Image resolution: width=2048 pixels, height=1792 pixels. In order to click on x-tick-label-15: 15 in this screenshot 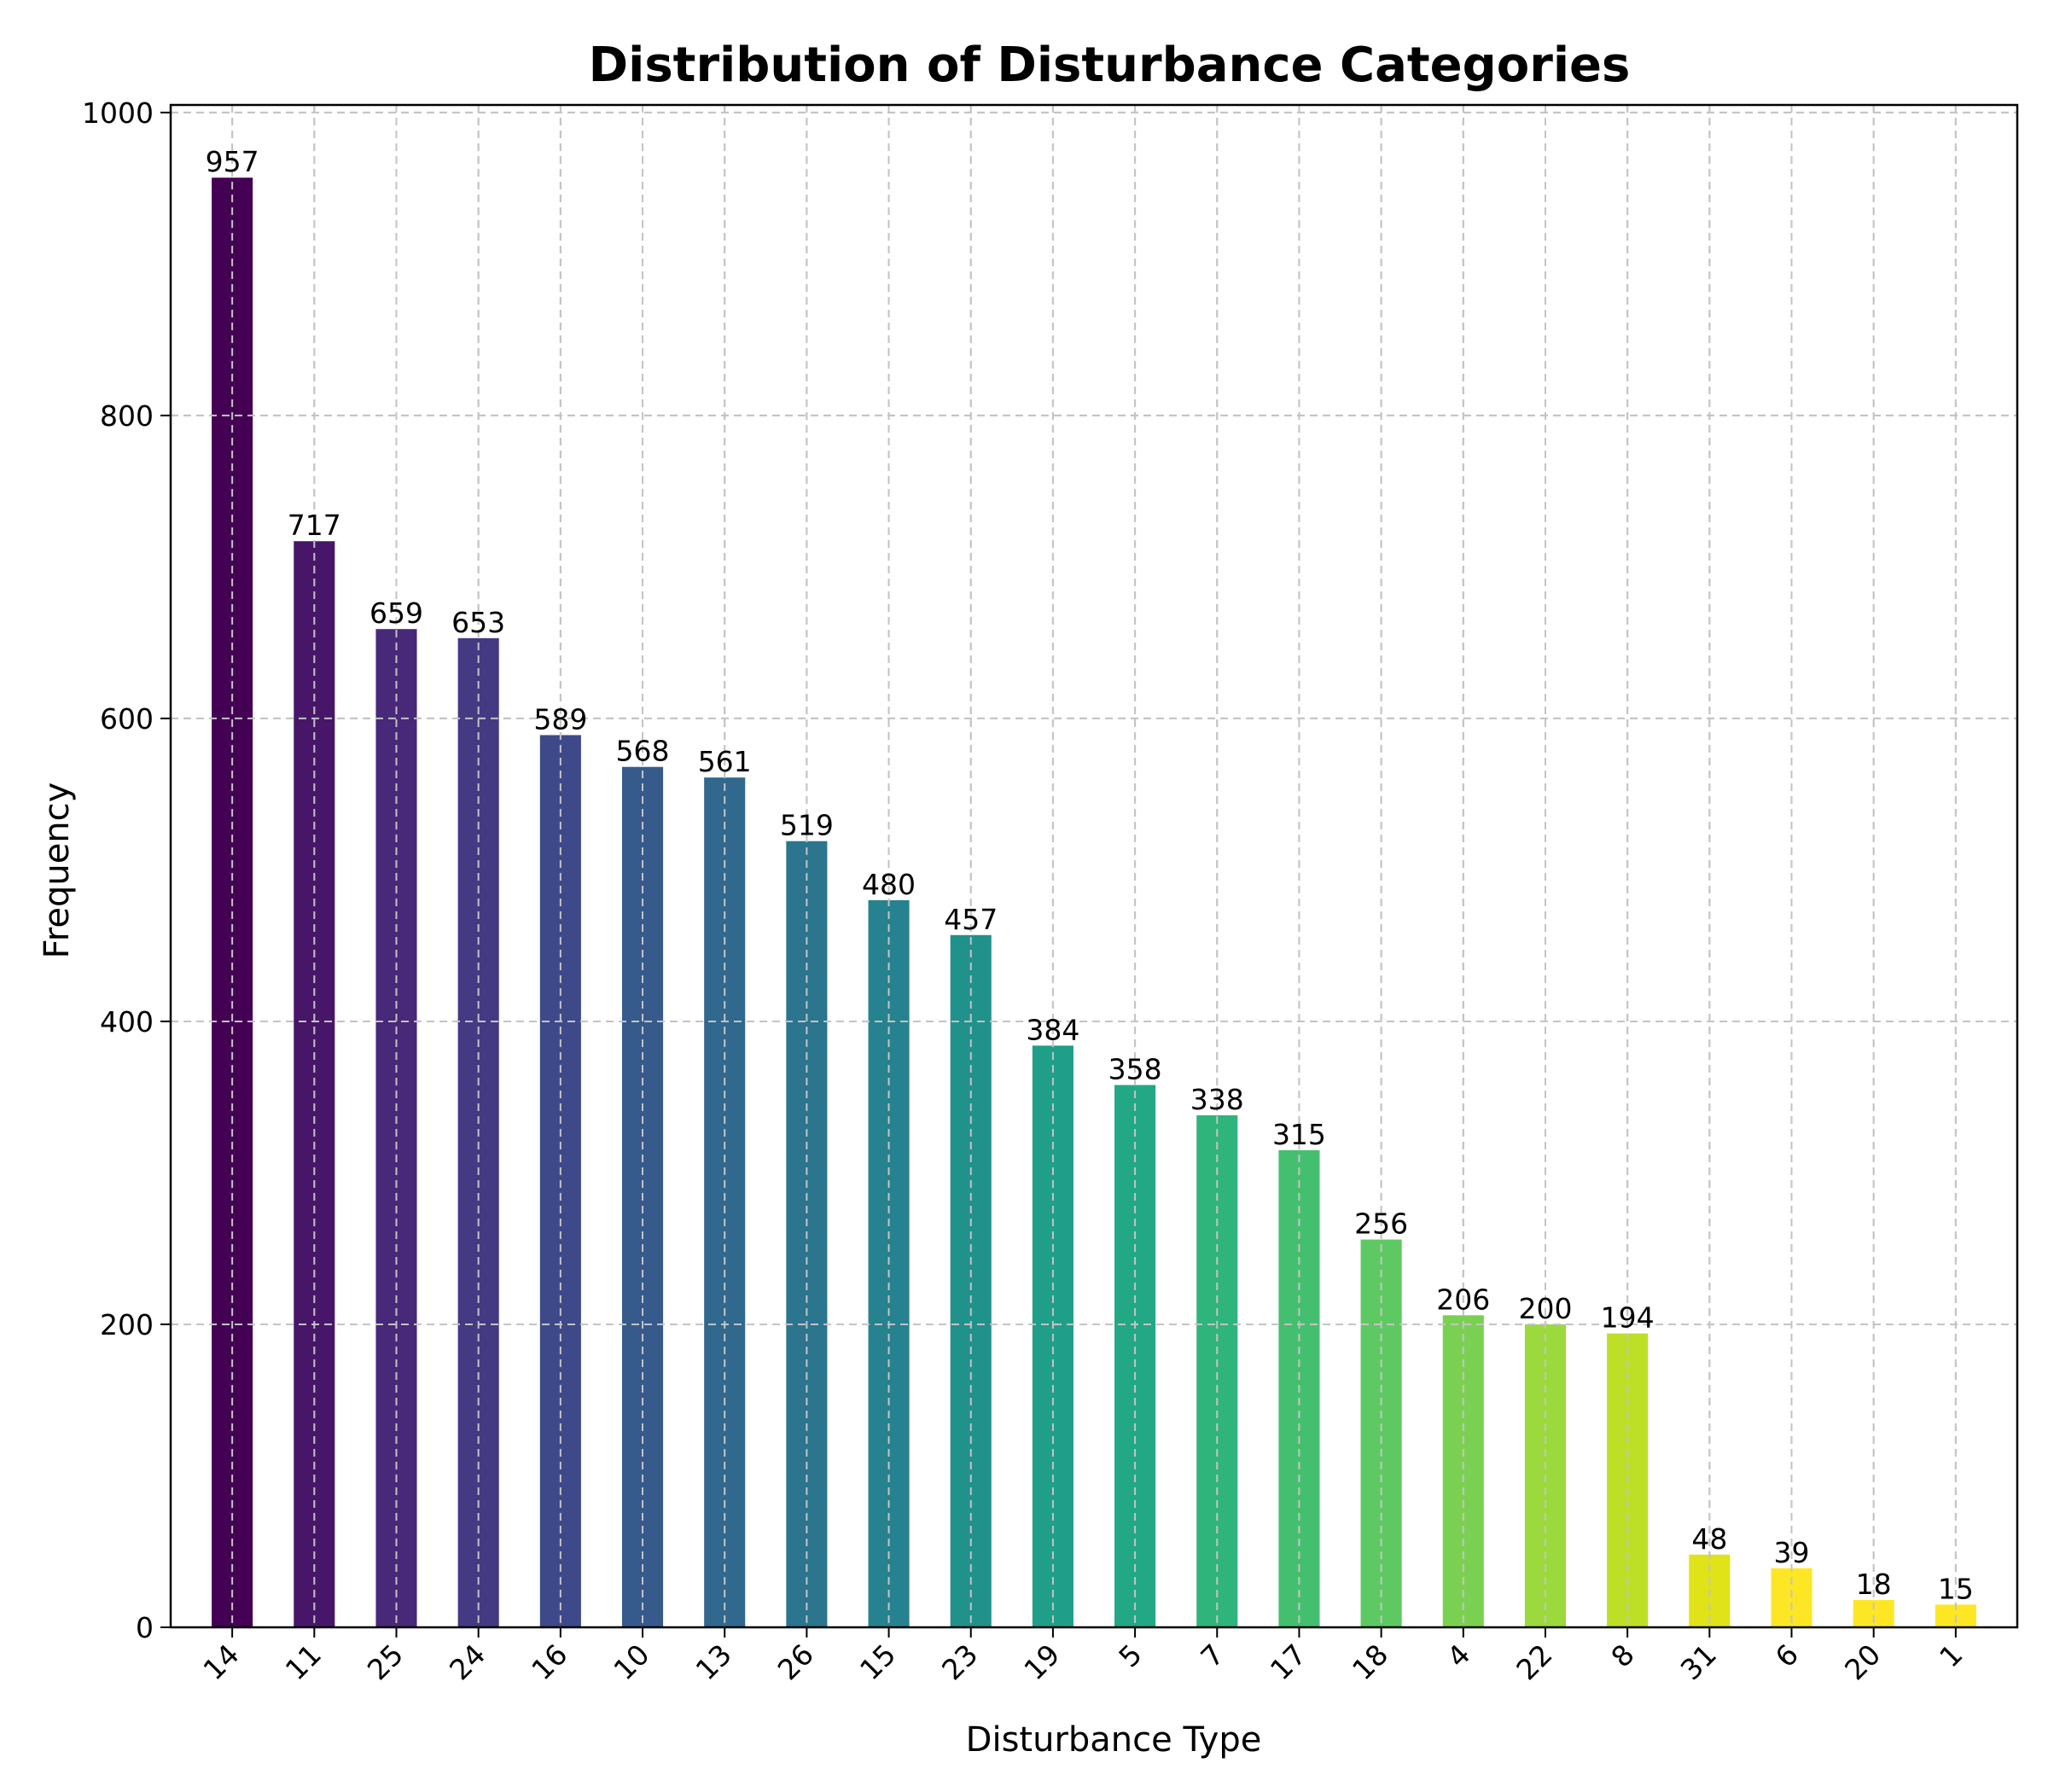, I will do `click(877, 1662)`.